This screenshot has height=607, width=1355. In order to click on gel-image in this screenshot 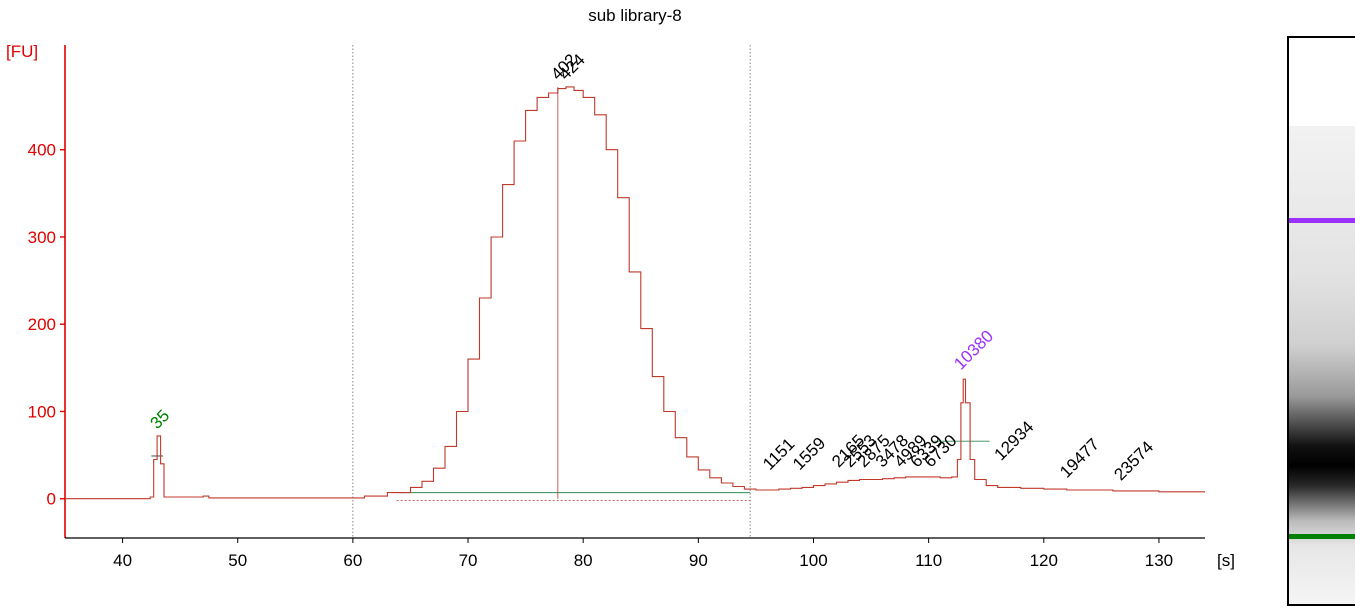, I will do `click(1321, 321)`.